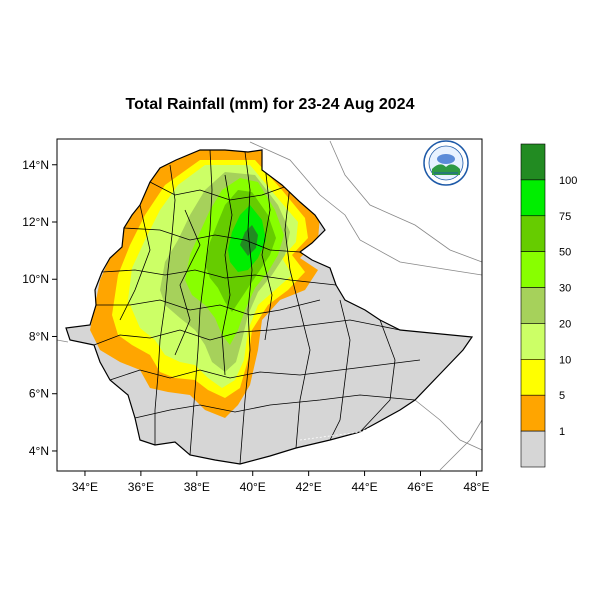 Image resolution: width=600 pixels, height=600 pixels. What do you see at coordinates (253, 487) in the screenshot?
I see `lon-tick-label: 40°E` at bounding box center [253, 487].